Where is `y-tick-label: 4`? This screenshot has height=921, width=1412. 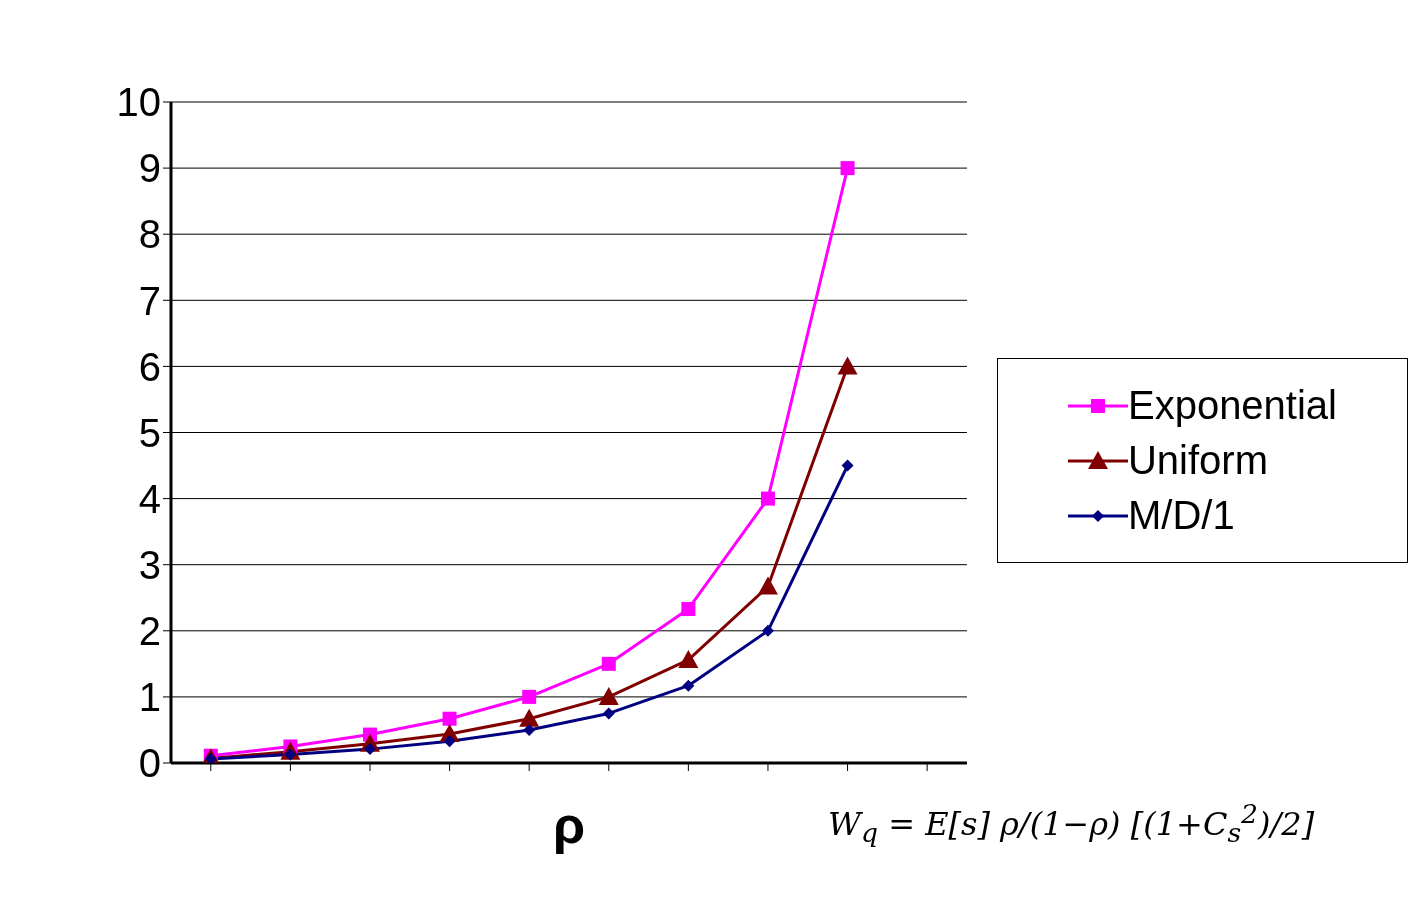 y-tick-label: 4 is located at coordinates (149, 498).